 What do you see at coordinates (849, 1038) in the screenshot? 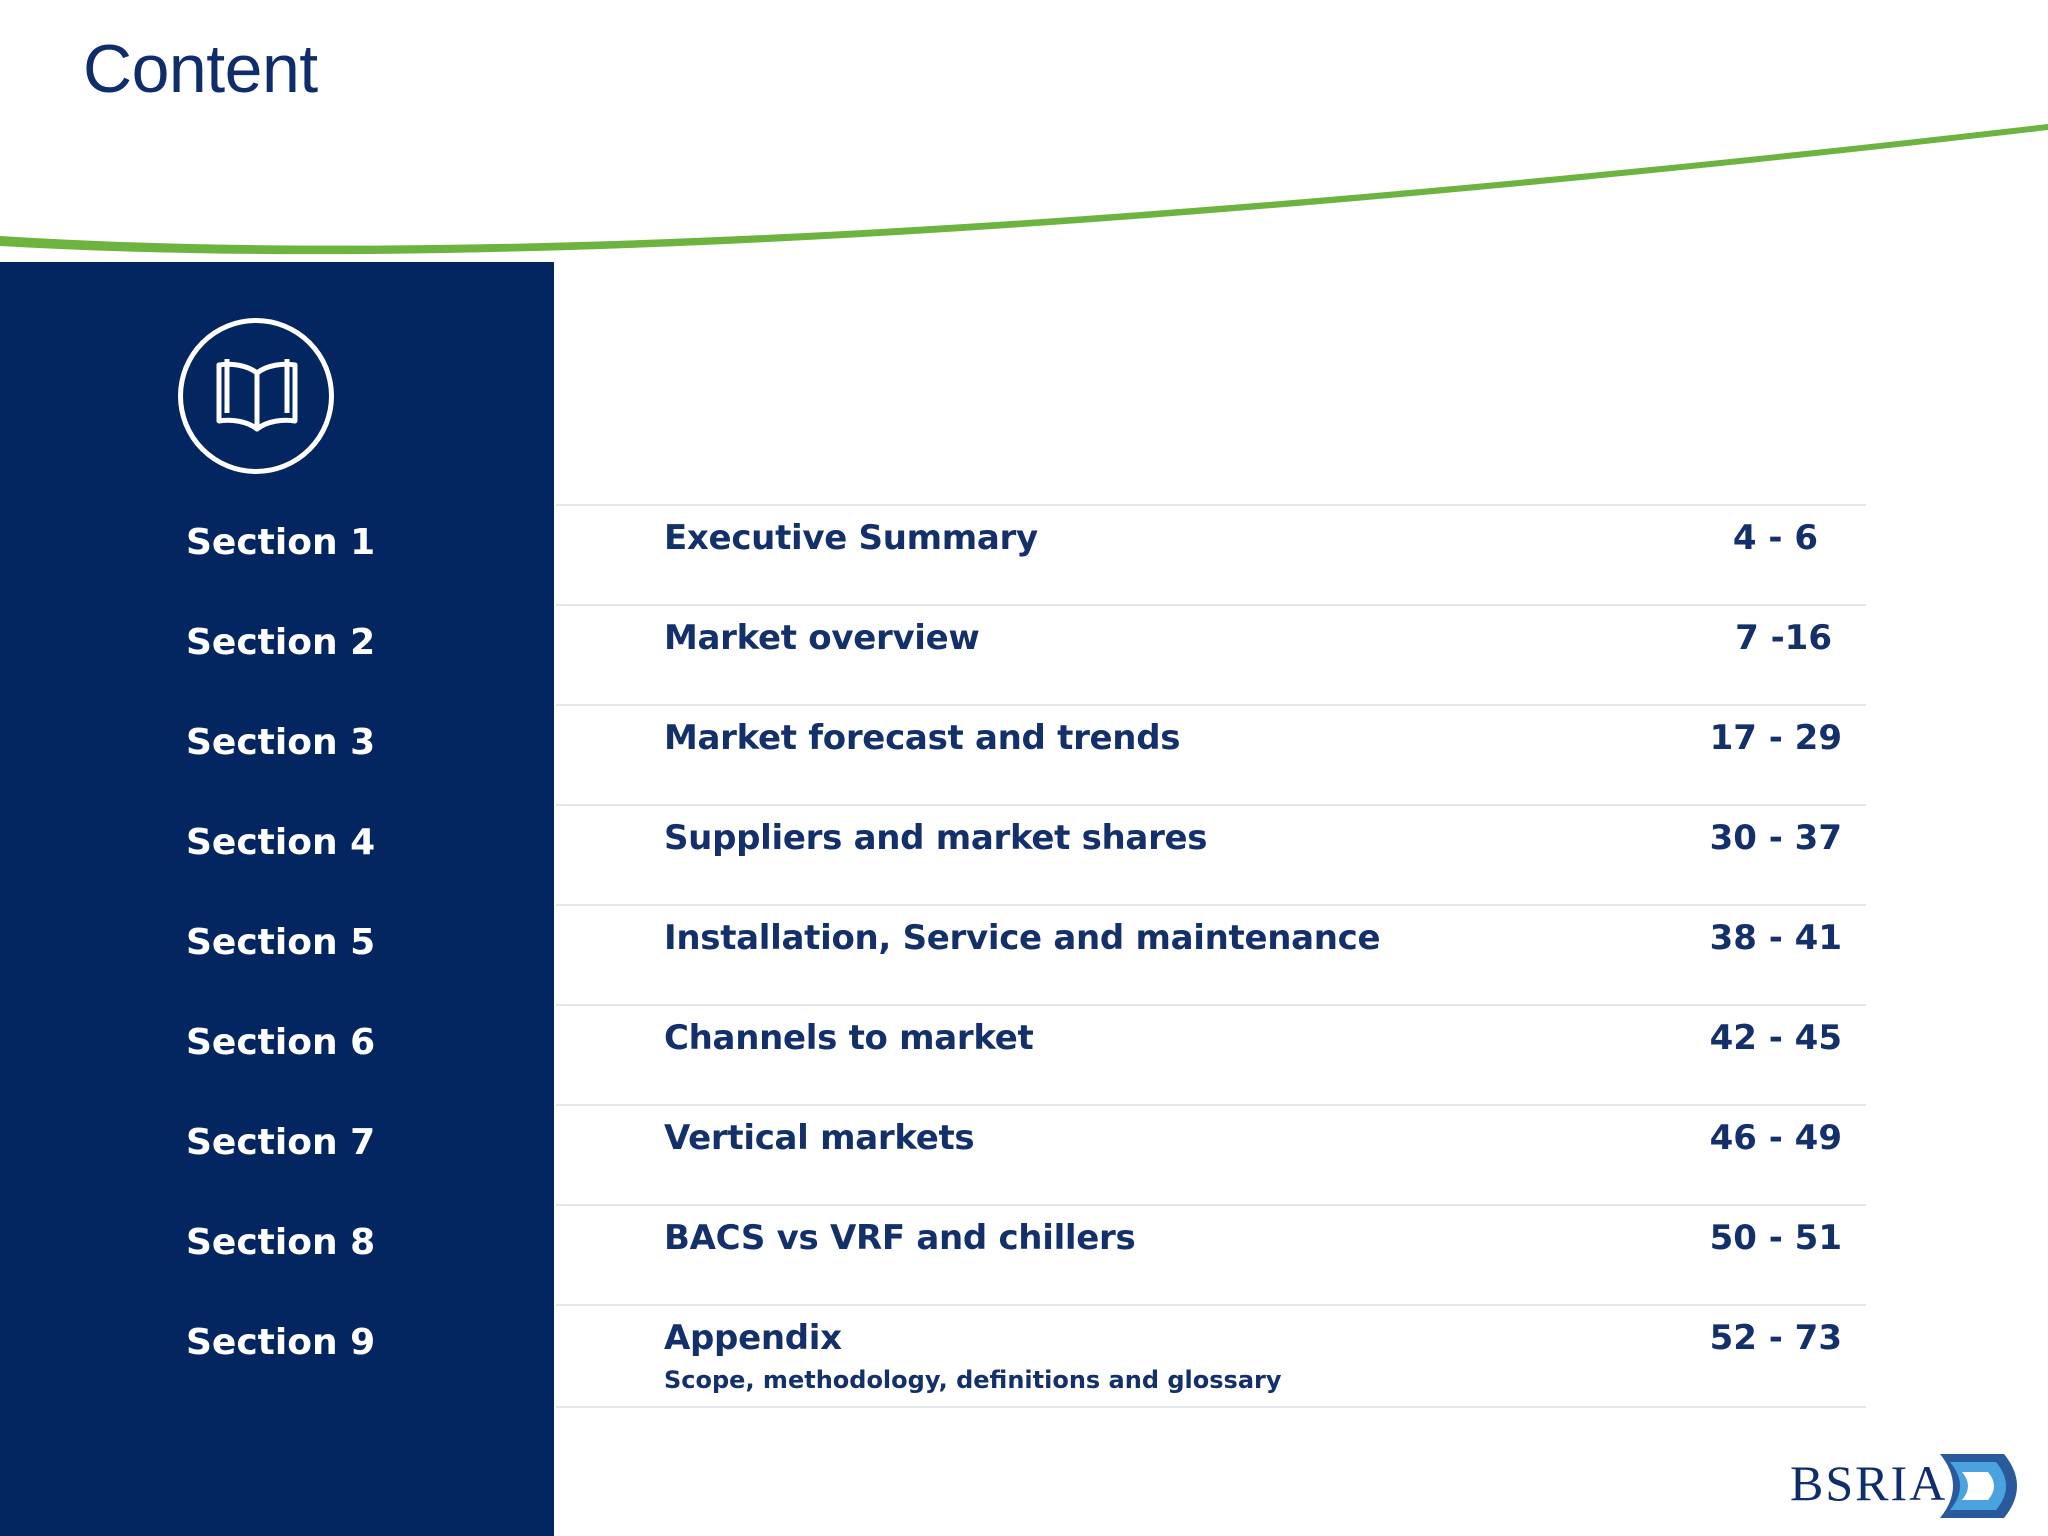
I see `toc-title-6: Channels to market` at bounding box center [849, 1038].